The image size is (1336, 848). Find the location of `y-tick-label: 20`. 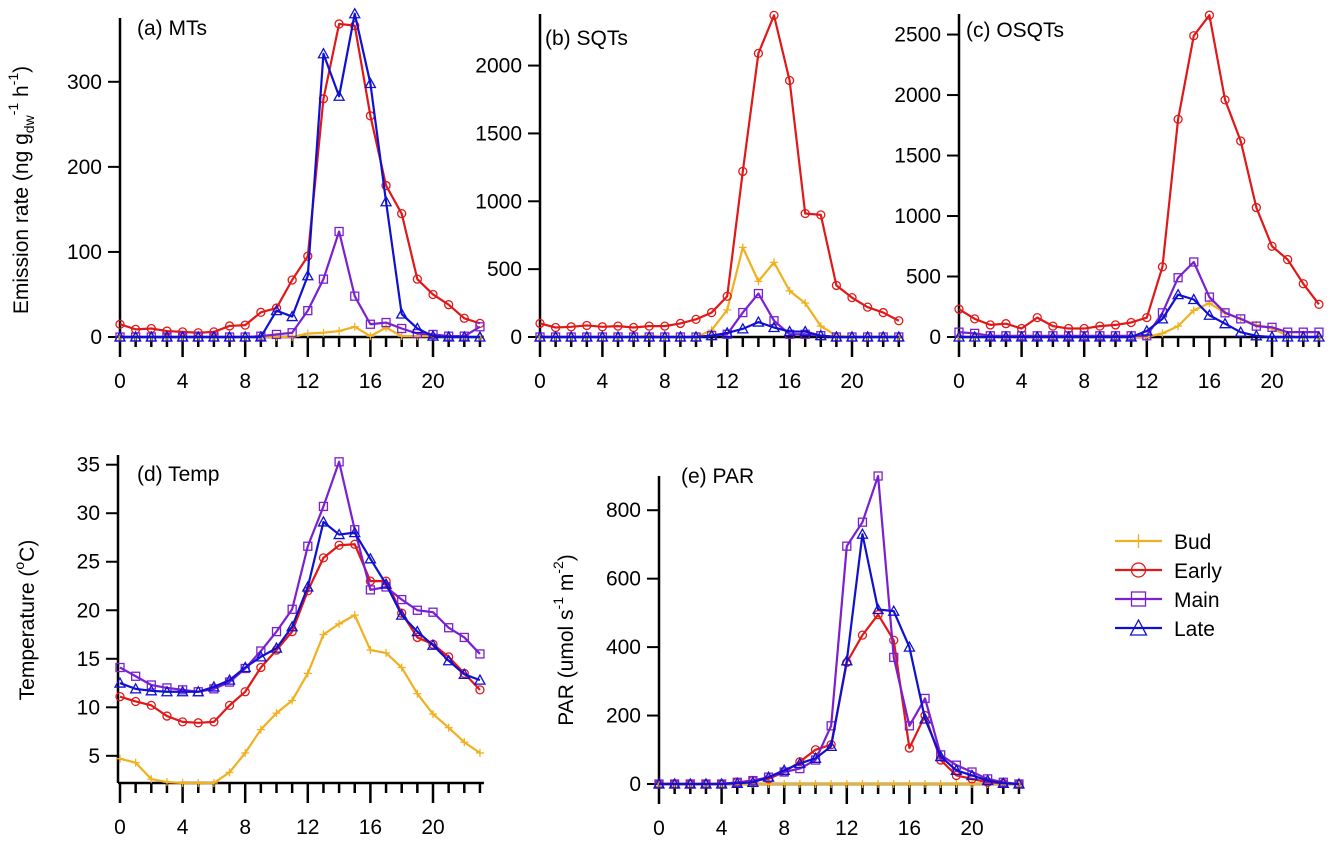

y-tick-label: 20 is located at coordinates (88, 610).